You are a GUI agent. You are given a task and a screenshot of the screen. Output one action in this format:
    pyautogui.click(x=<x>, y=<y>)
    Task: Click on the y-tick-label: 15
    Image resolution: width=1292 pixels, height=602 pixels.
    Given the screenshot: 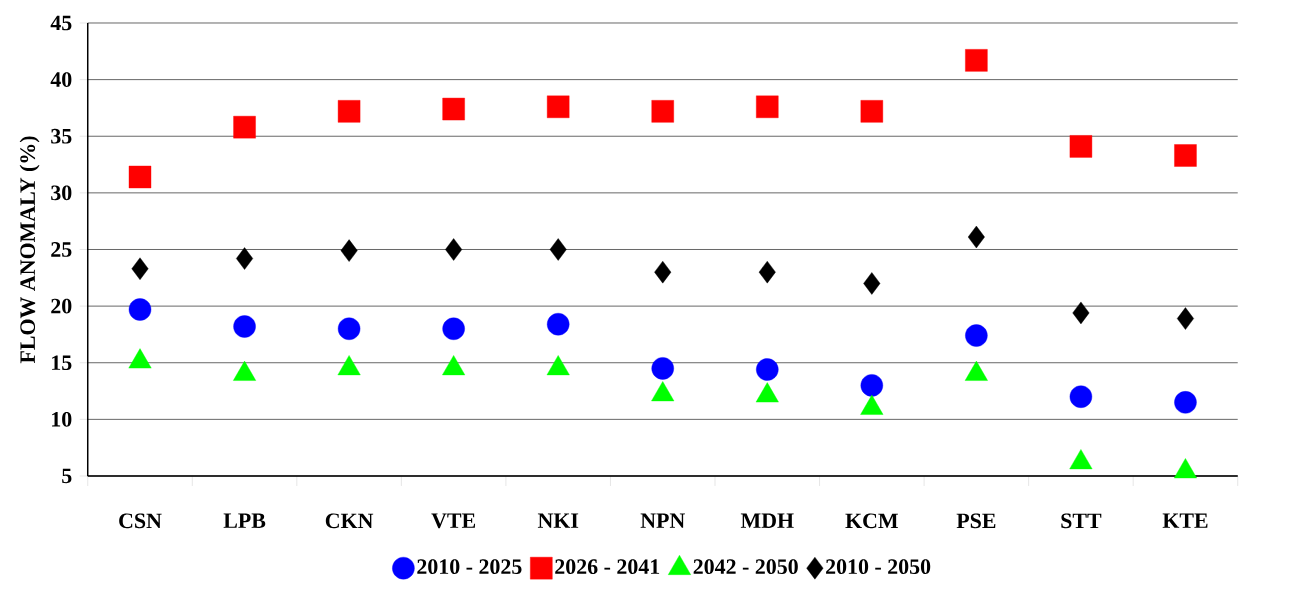 What is the action you would take?
    pyautogui.click(x=62, y=363)
    